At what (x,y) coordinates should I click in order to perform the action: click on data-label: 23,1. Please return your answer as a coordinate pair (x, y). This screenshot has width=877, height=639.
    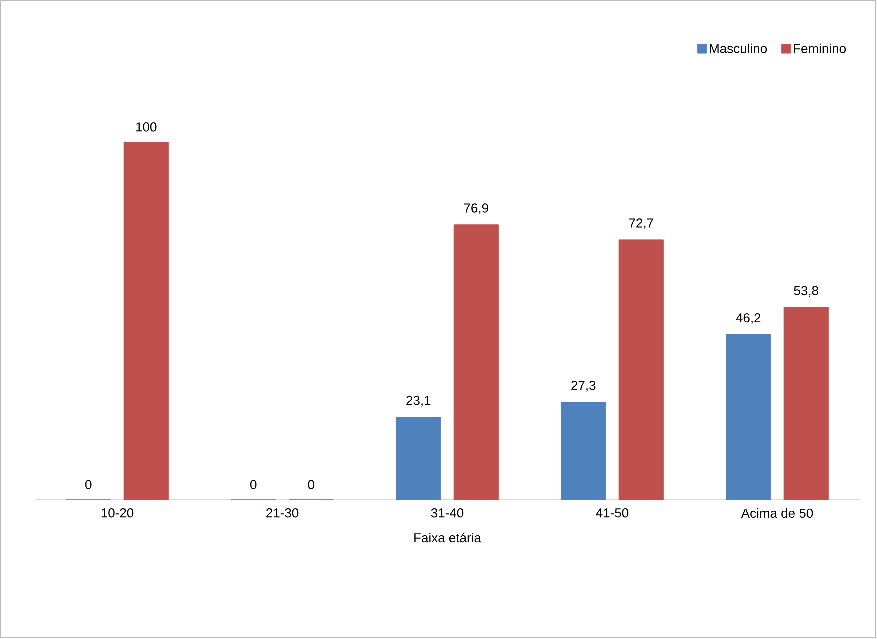
    Looking at the image, I should click on (418, 401).